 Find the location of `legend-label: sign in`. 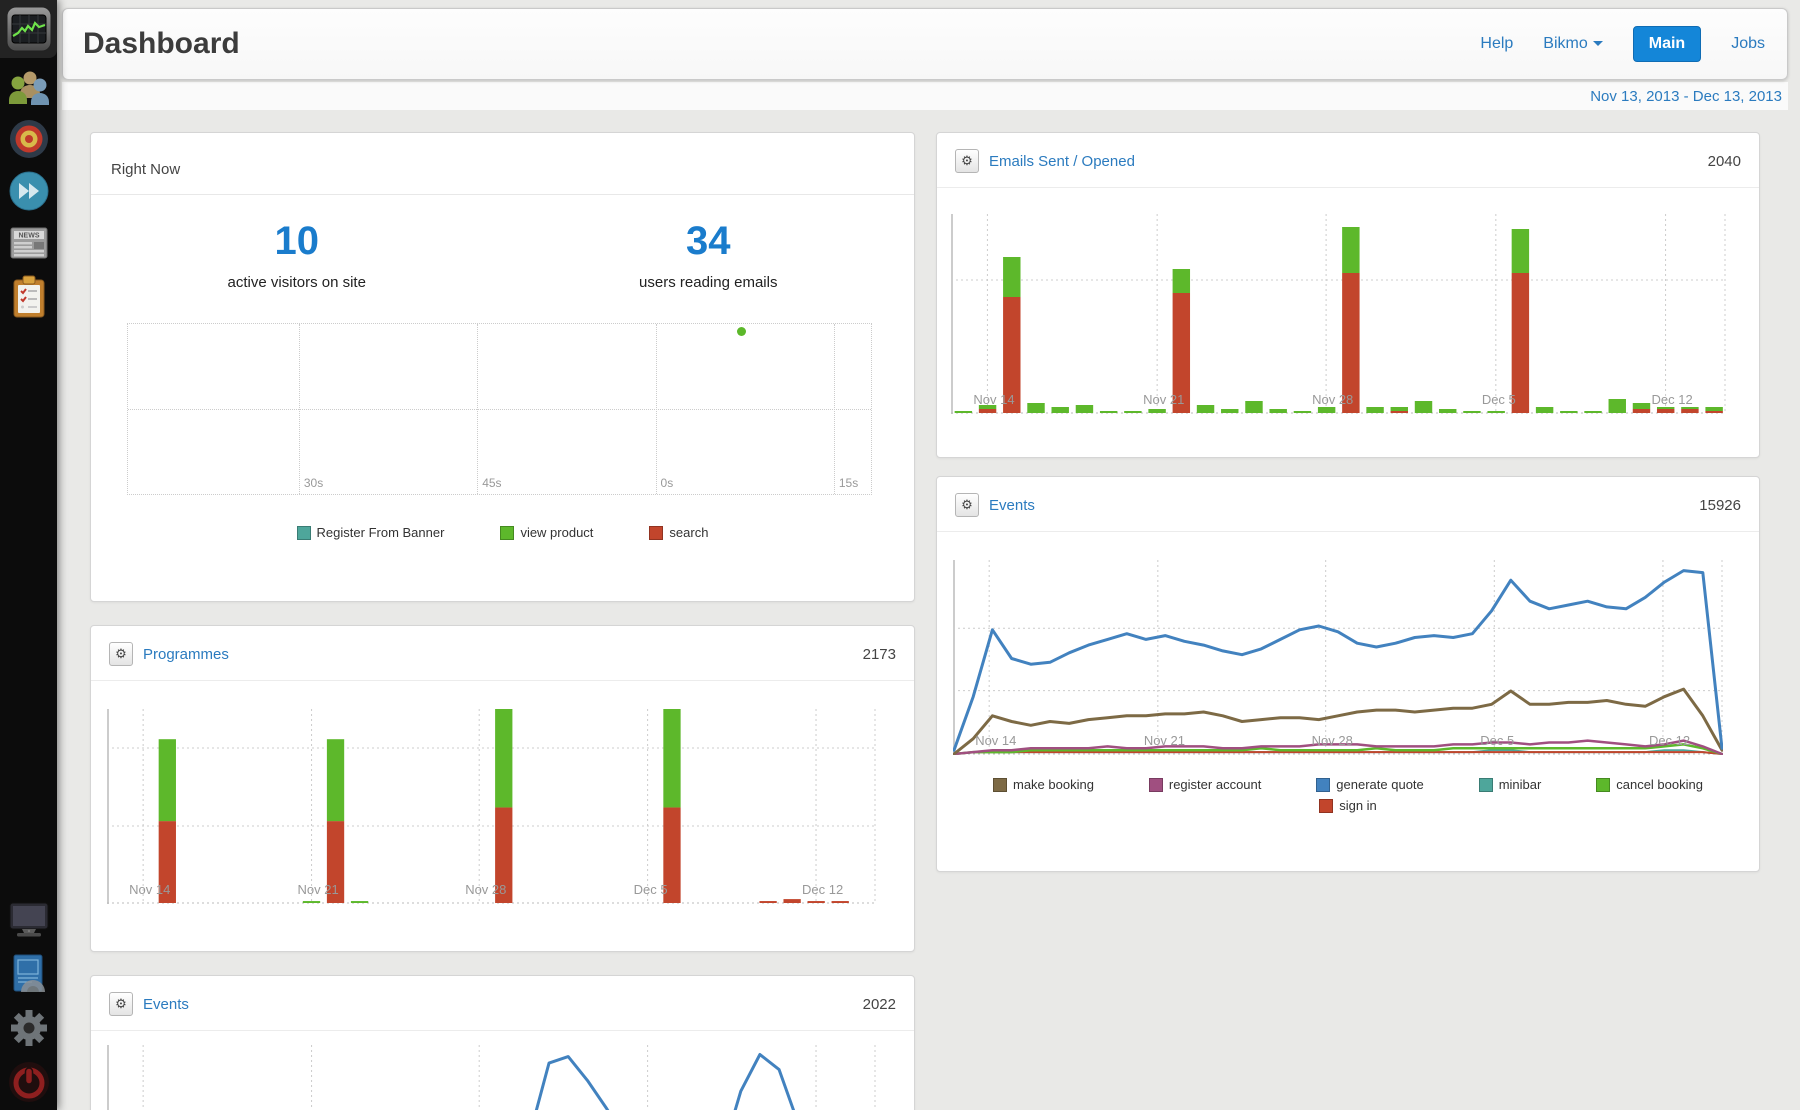

legend-label: sign in is located at coordinates (1358, 805).